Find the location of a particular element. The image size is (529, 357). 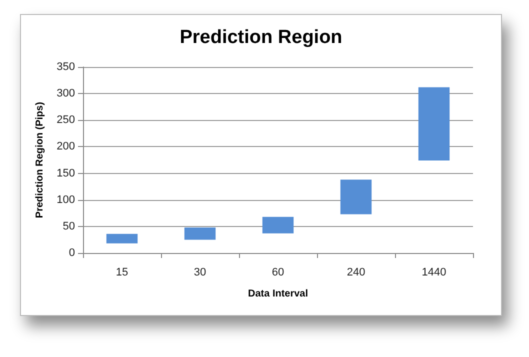

x-tick-label: 15 is located at coordinates (122, 272).